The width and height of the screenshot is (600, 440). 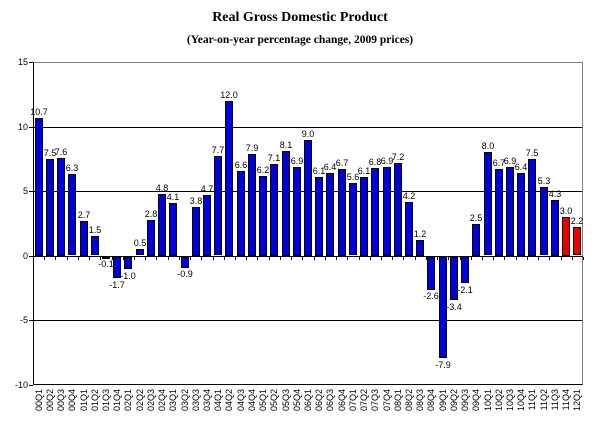 What do you see at coordinates (61, 400) in the screenshot?
I see `x-axis-label: 00Q3` at bounding box center [61, 400].